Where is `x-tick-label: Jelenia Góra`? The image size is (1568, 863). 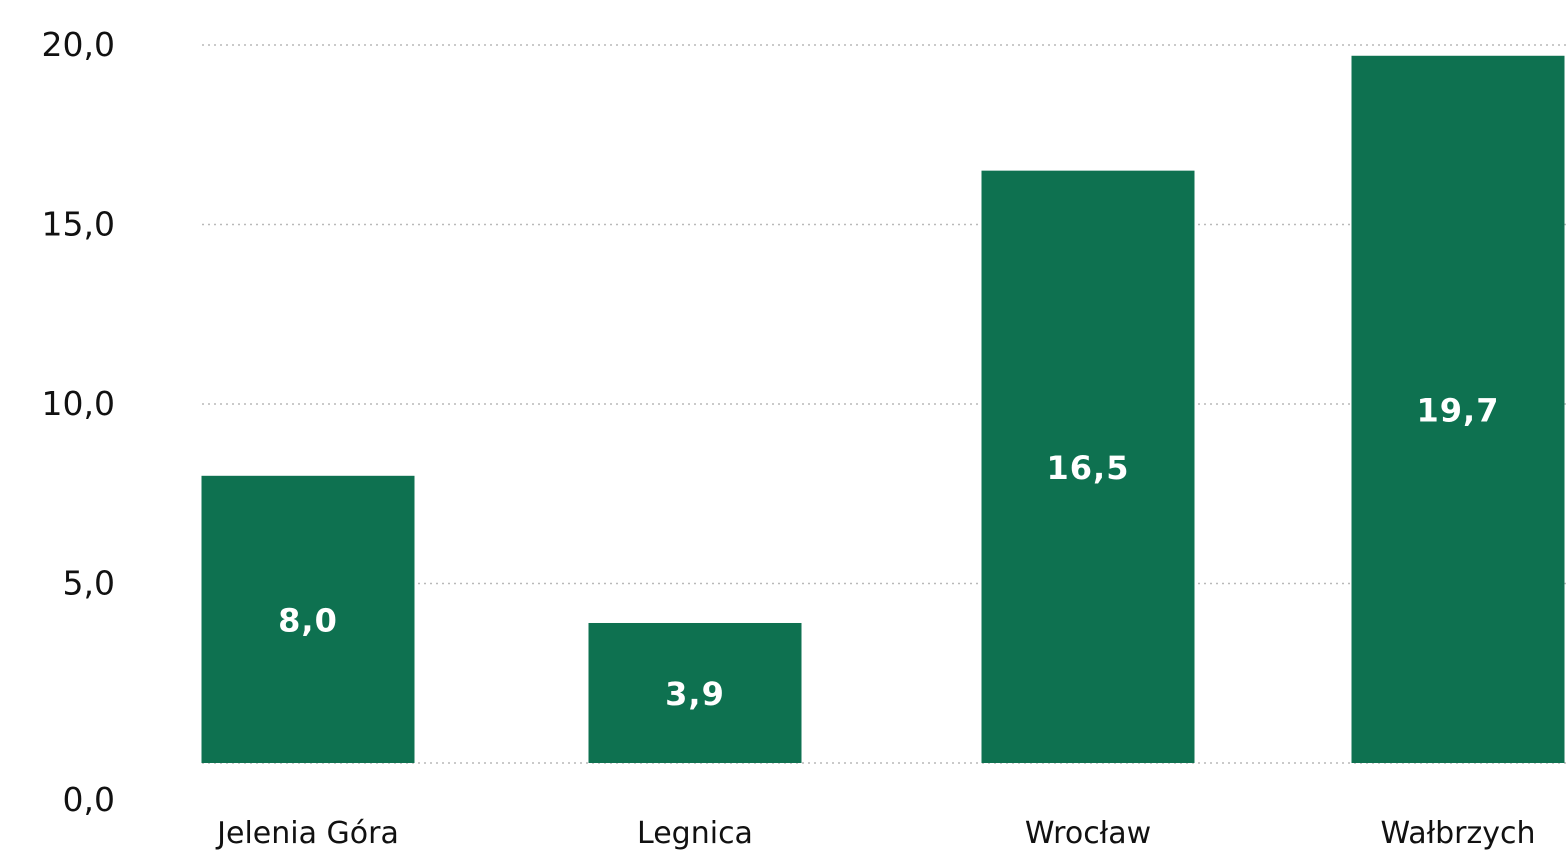
x-tick-label: Jelenia Góra is located at coordinates (307, 833).